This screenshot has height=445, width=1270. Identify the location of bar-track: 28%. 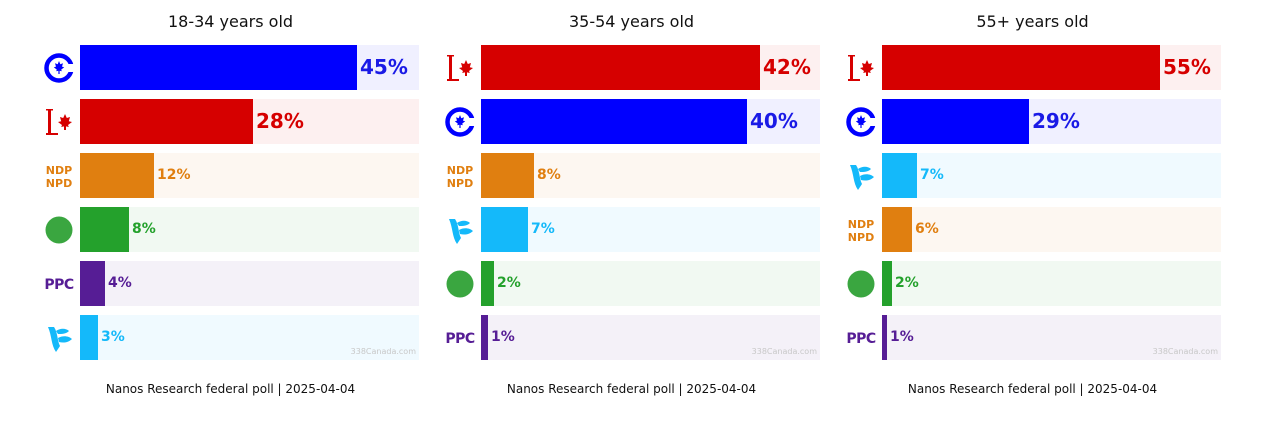
(249, 121).